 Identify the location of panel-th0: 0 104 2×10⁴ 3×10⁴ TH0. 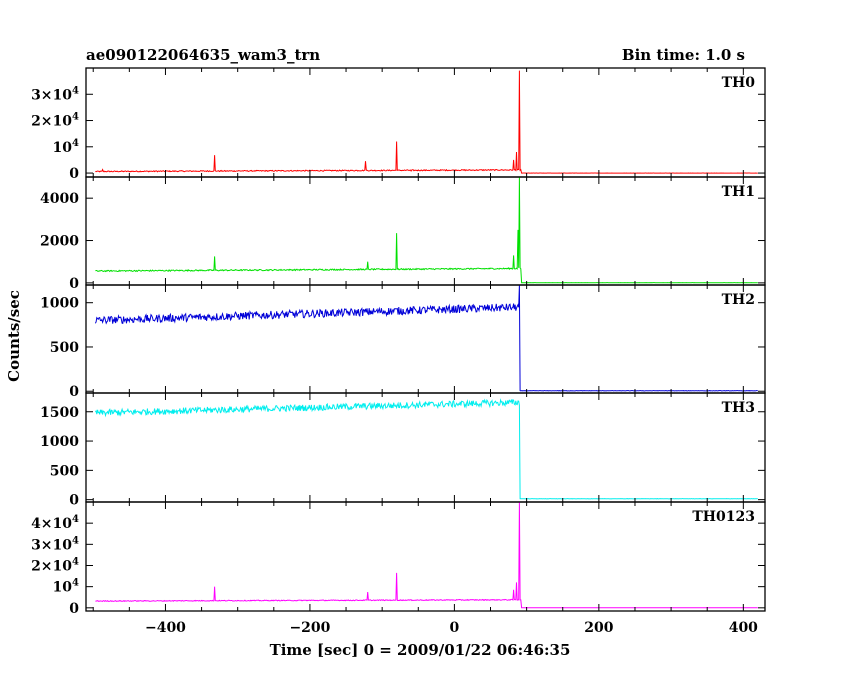
(398, 124).